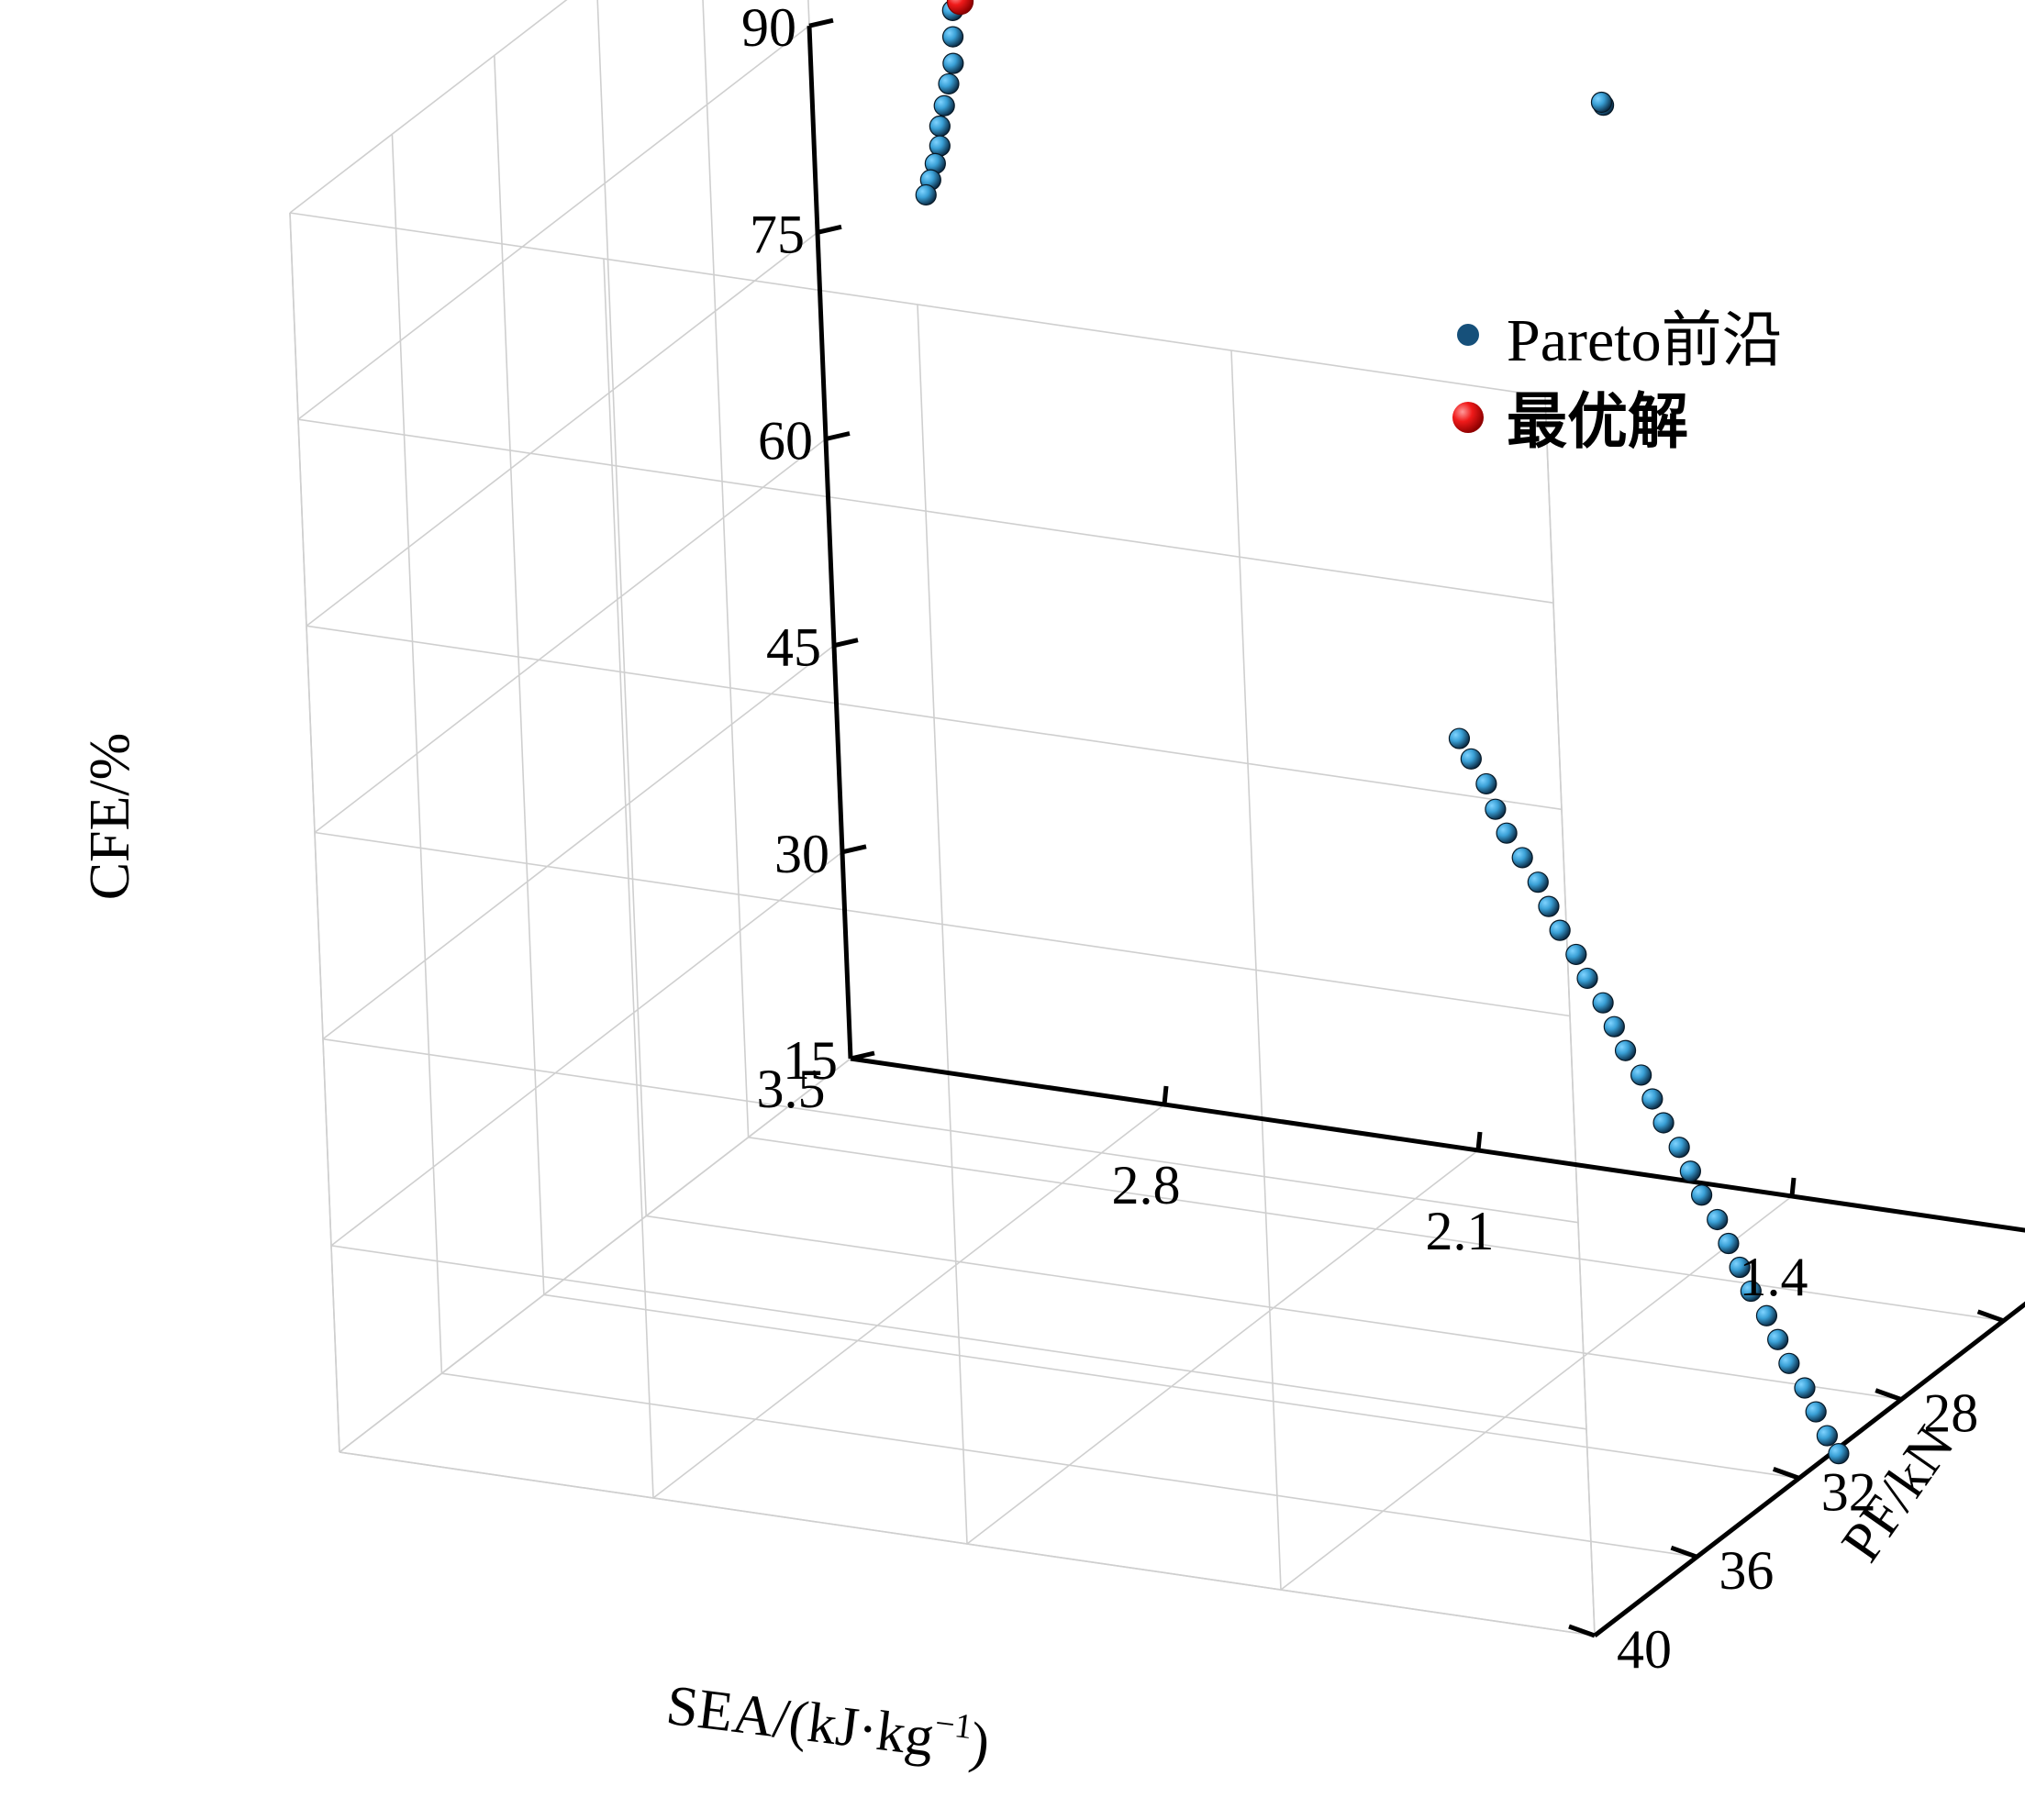 This screenshot has width=2025, height=1820. What do you see at coordinates (801, 854) in the screenshot?
I see `cfe-tick-label: 30` at bounding box center [801, 854].